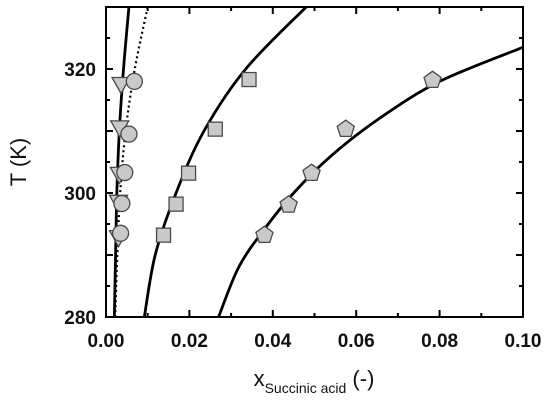 The image size is (550, 412). What do you see at coordinates (315, 341) in the screenshot?
I see `x-tick-labels: 0.00 0.02 0.04 0.06 0.08 0.10` at bounding box center [315, 341].